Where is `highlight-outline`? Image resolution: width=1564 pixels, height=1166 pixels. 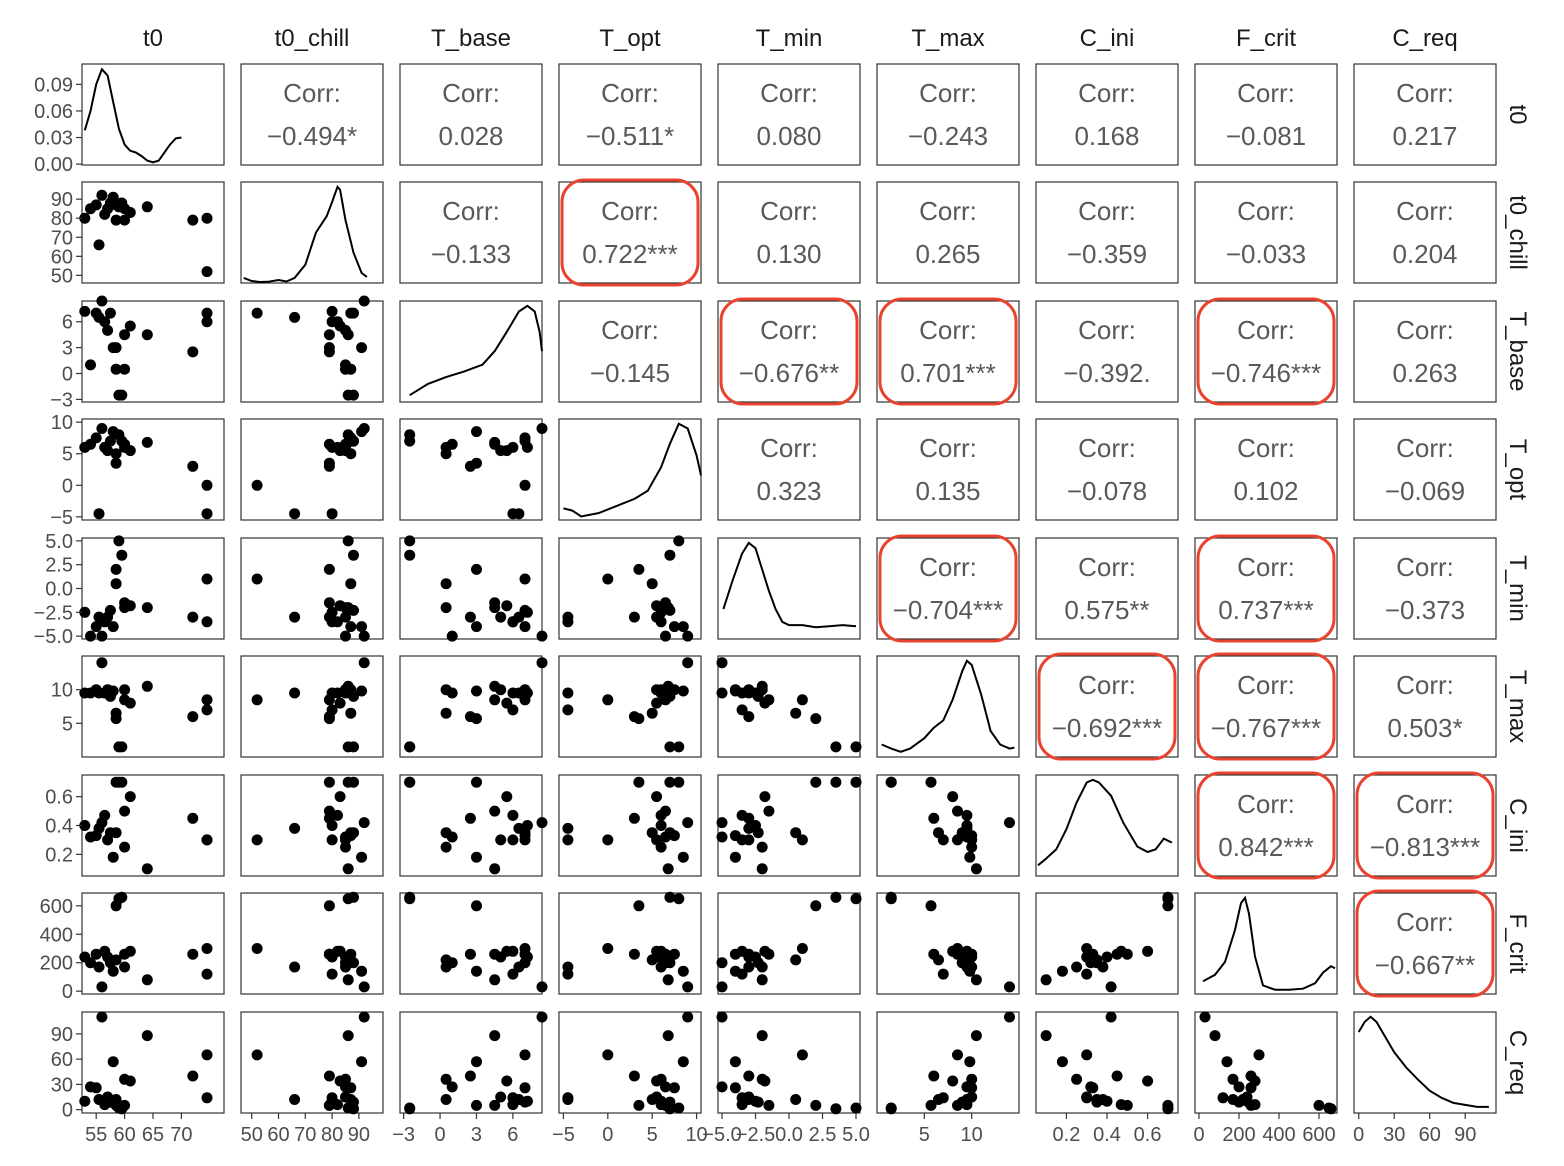 highlight-outline is located at coordinates (1266, 588).